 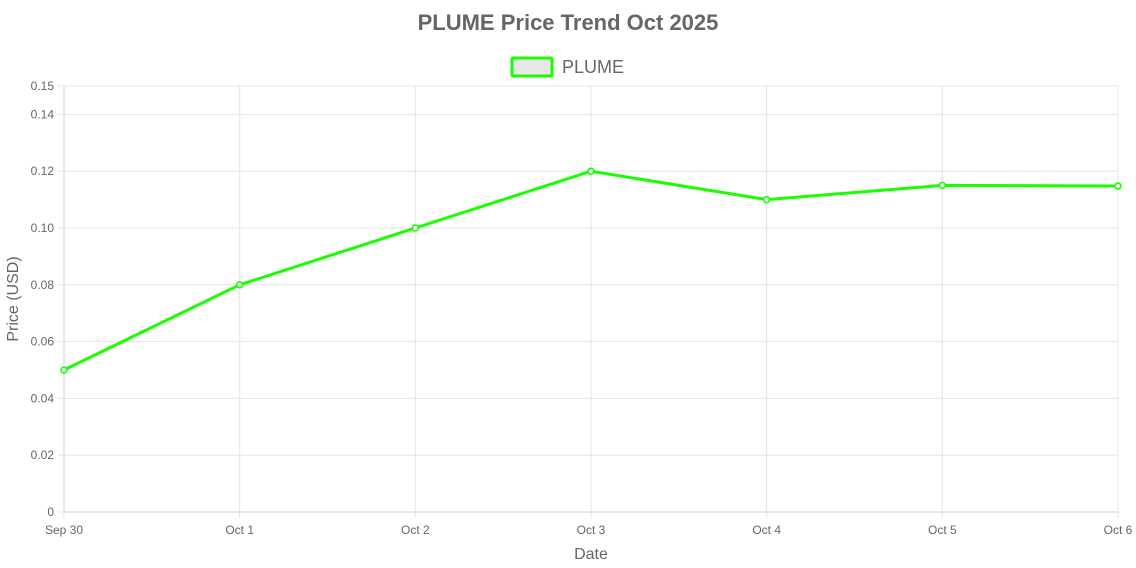 What do you see at coordinates (43, 299) in the screenshot?
I see `y-tick-labels: 0 0.02 0.04 0.06 0.08 0.10 0.12 0.14 0.15` at bounding box center [43, 299].